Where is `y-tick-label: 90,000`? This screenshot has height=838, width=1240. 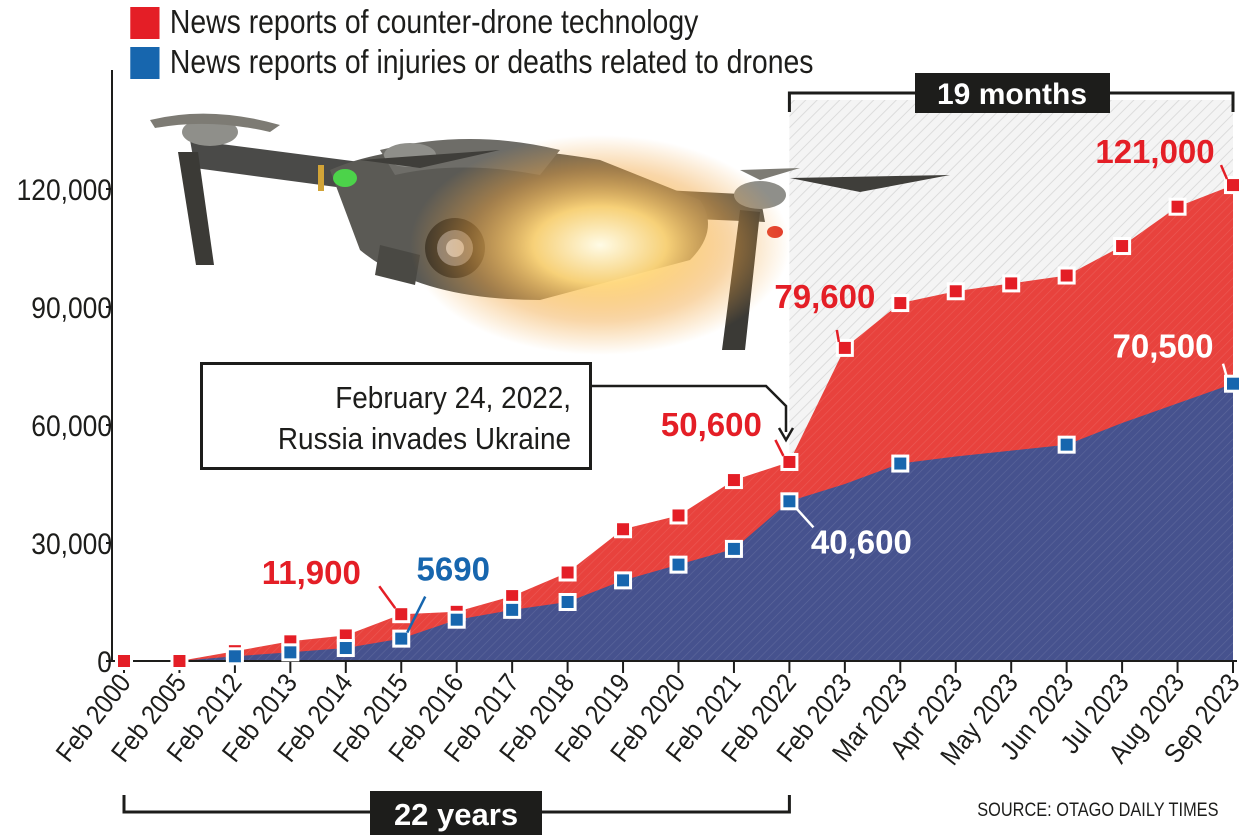
y-tick-label: 90,000 is located at coordinates (71, 307).